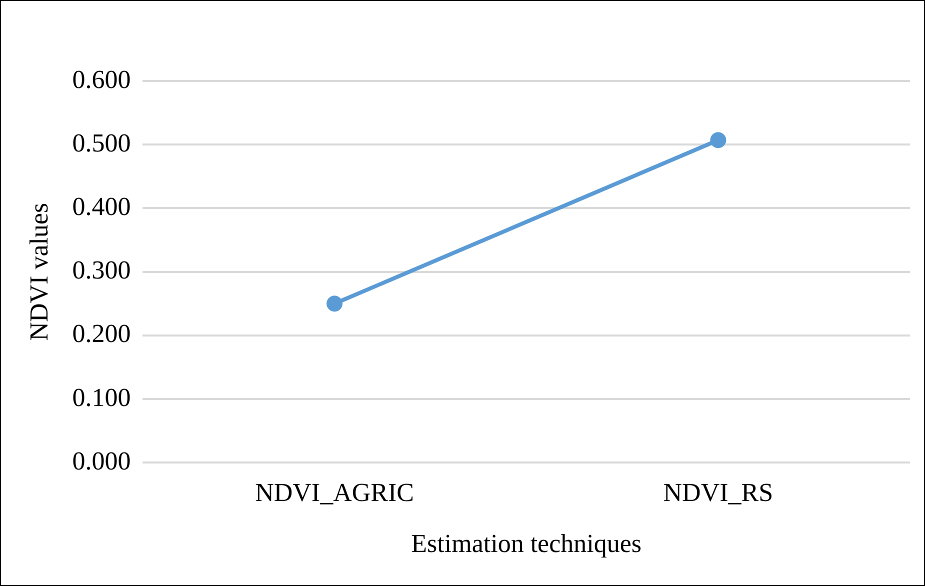  Describe the element at coordinates (101, 143) in the screenshot. I see `y-tick-label: 0.500` at that location.